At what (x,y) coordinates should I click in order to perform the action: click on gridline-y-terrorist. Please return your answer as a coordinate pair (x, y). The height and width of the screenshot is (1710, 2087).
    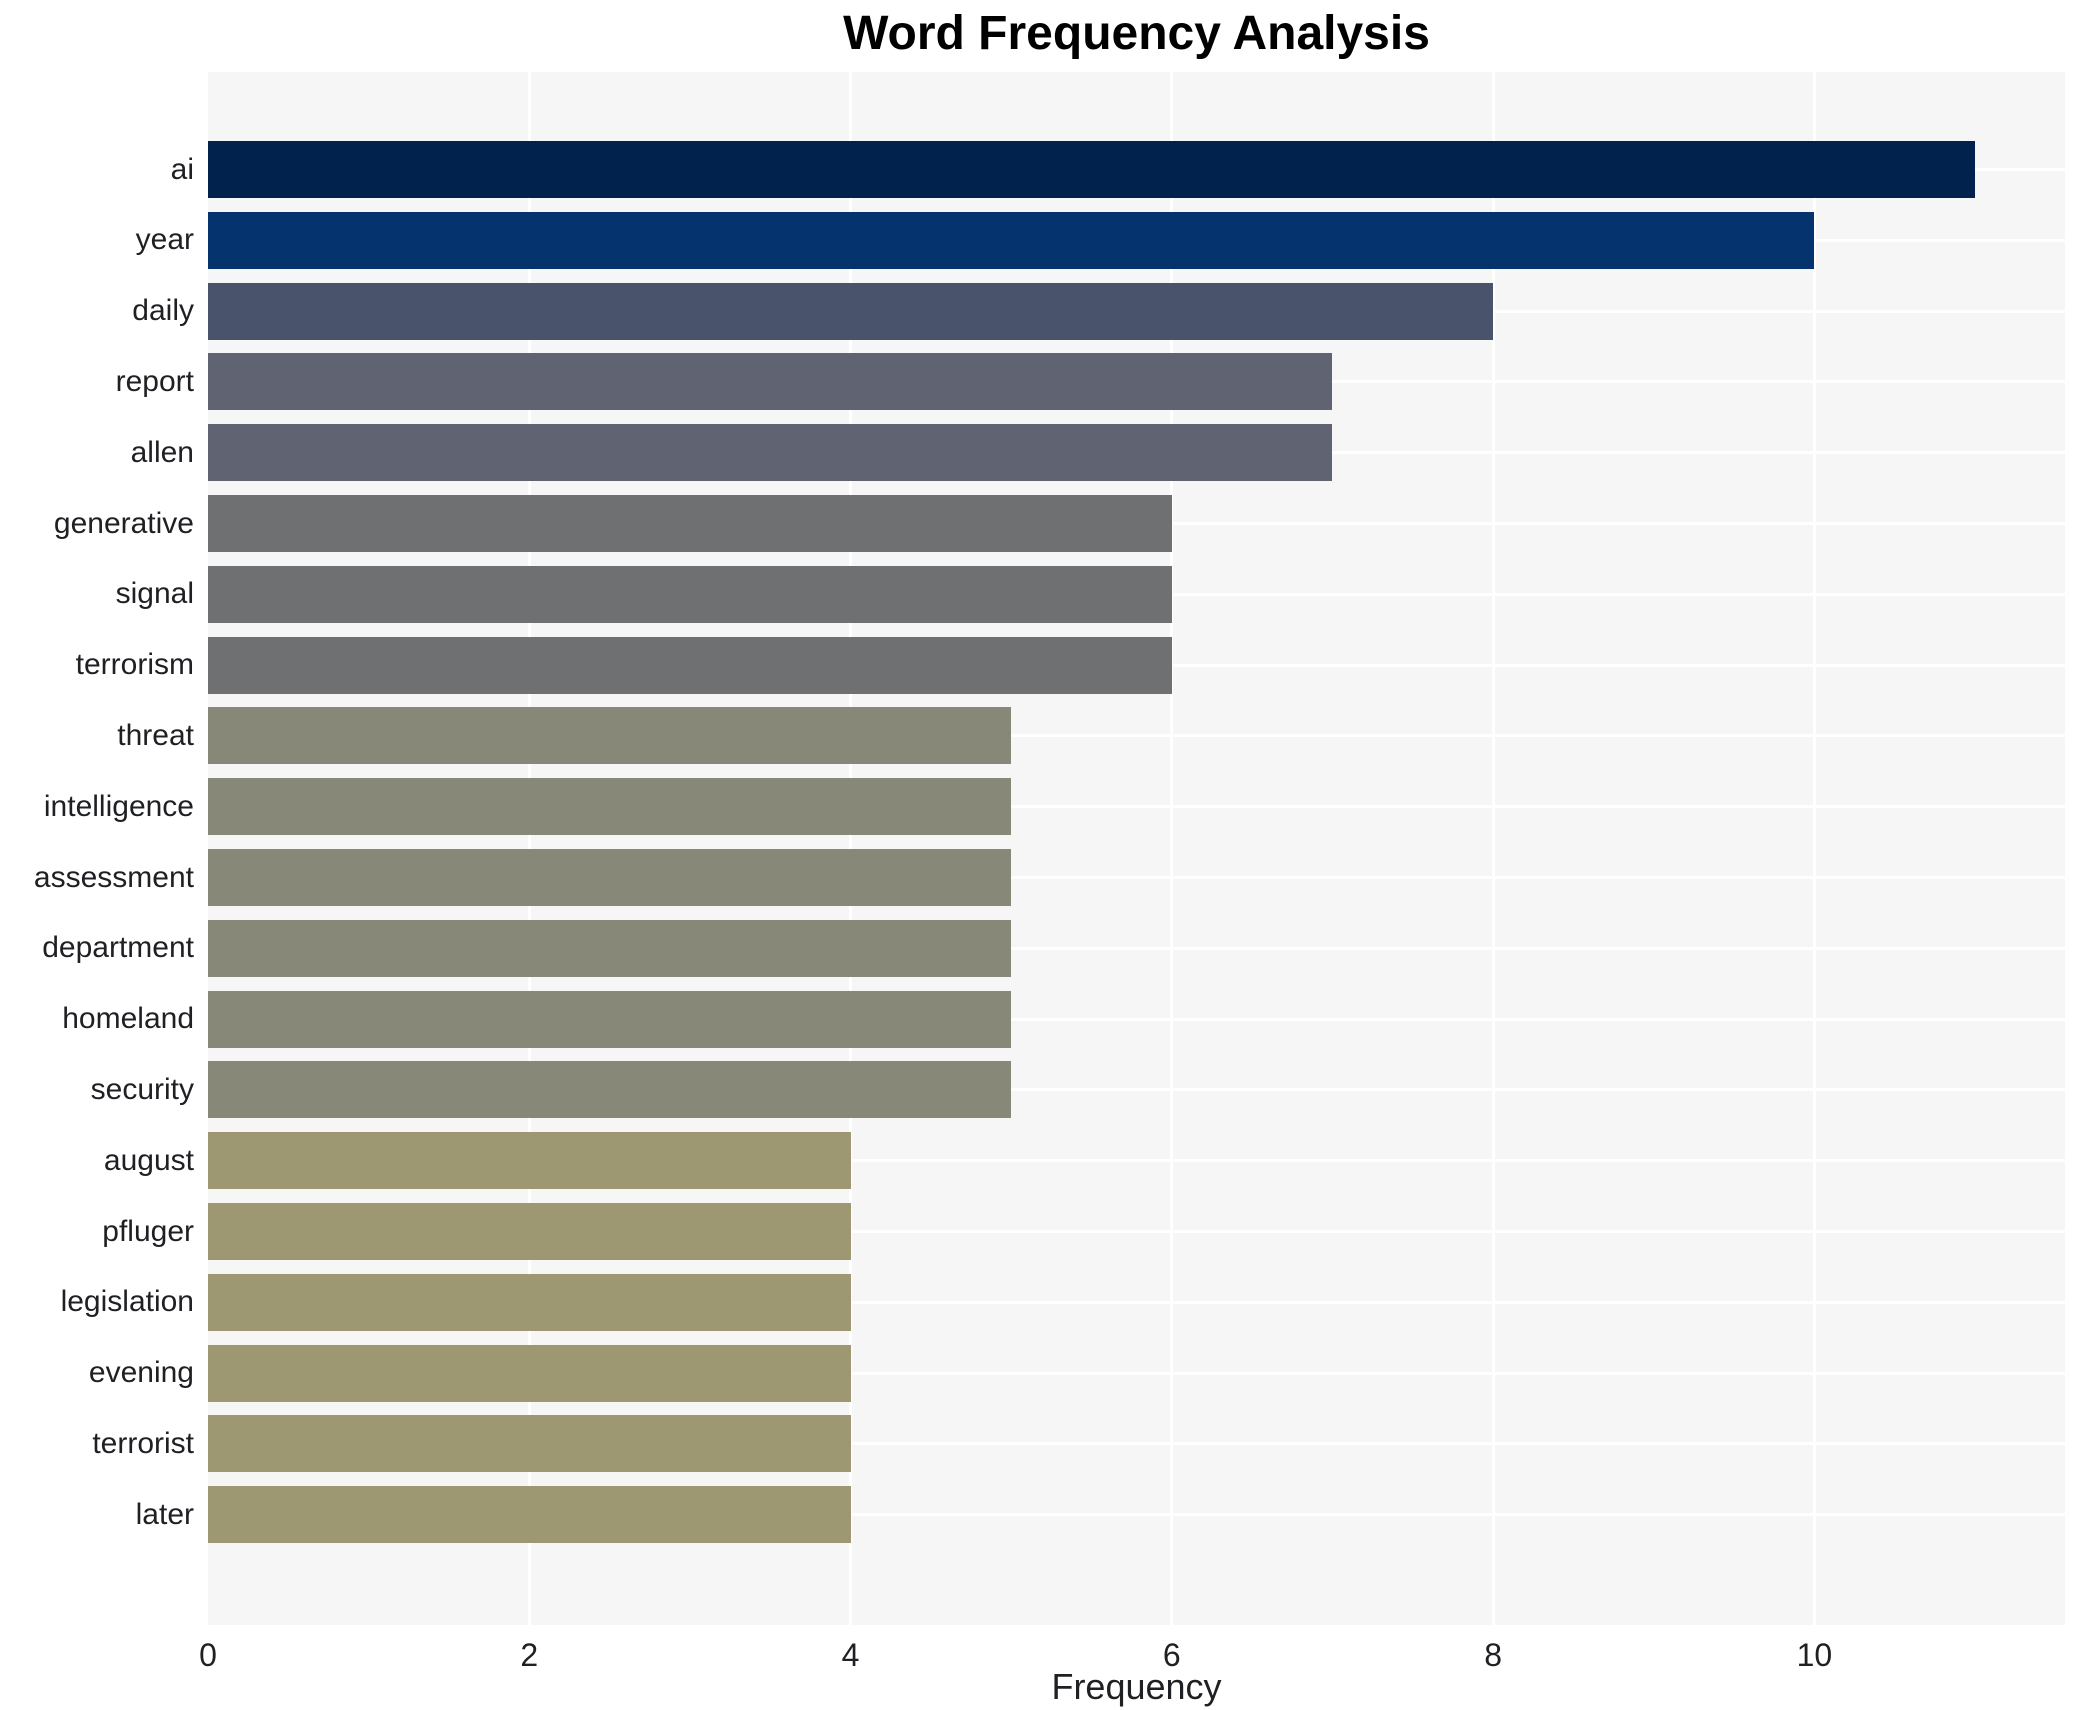
    Looking at the image, I should click on (1136, 1444).